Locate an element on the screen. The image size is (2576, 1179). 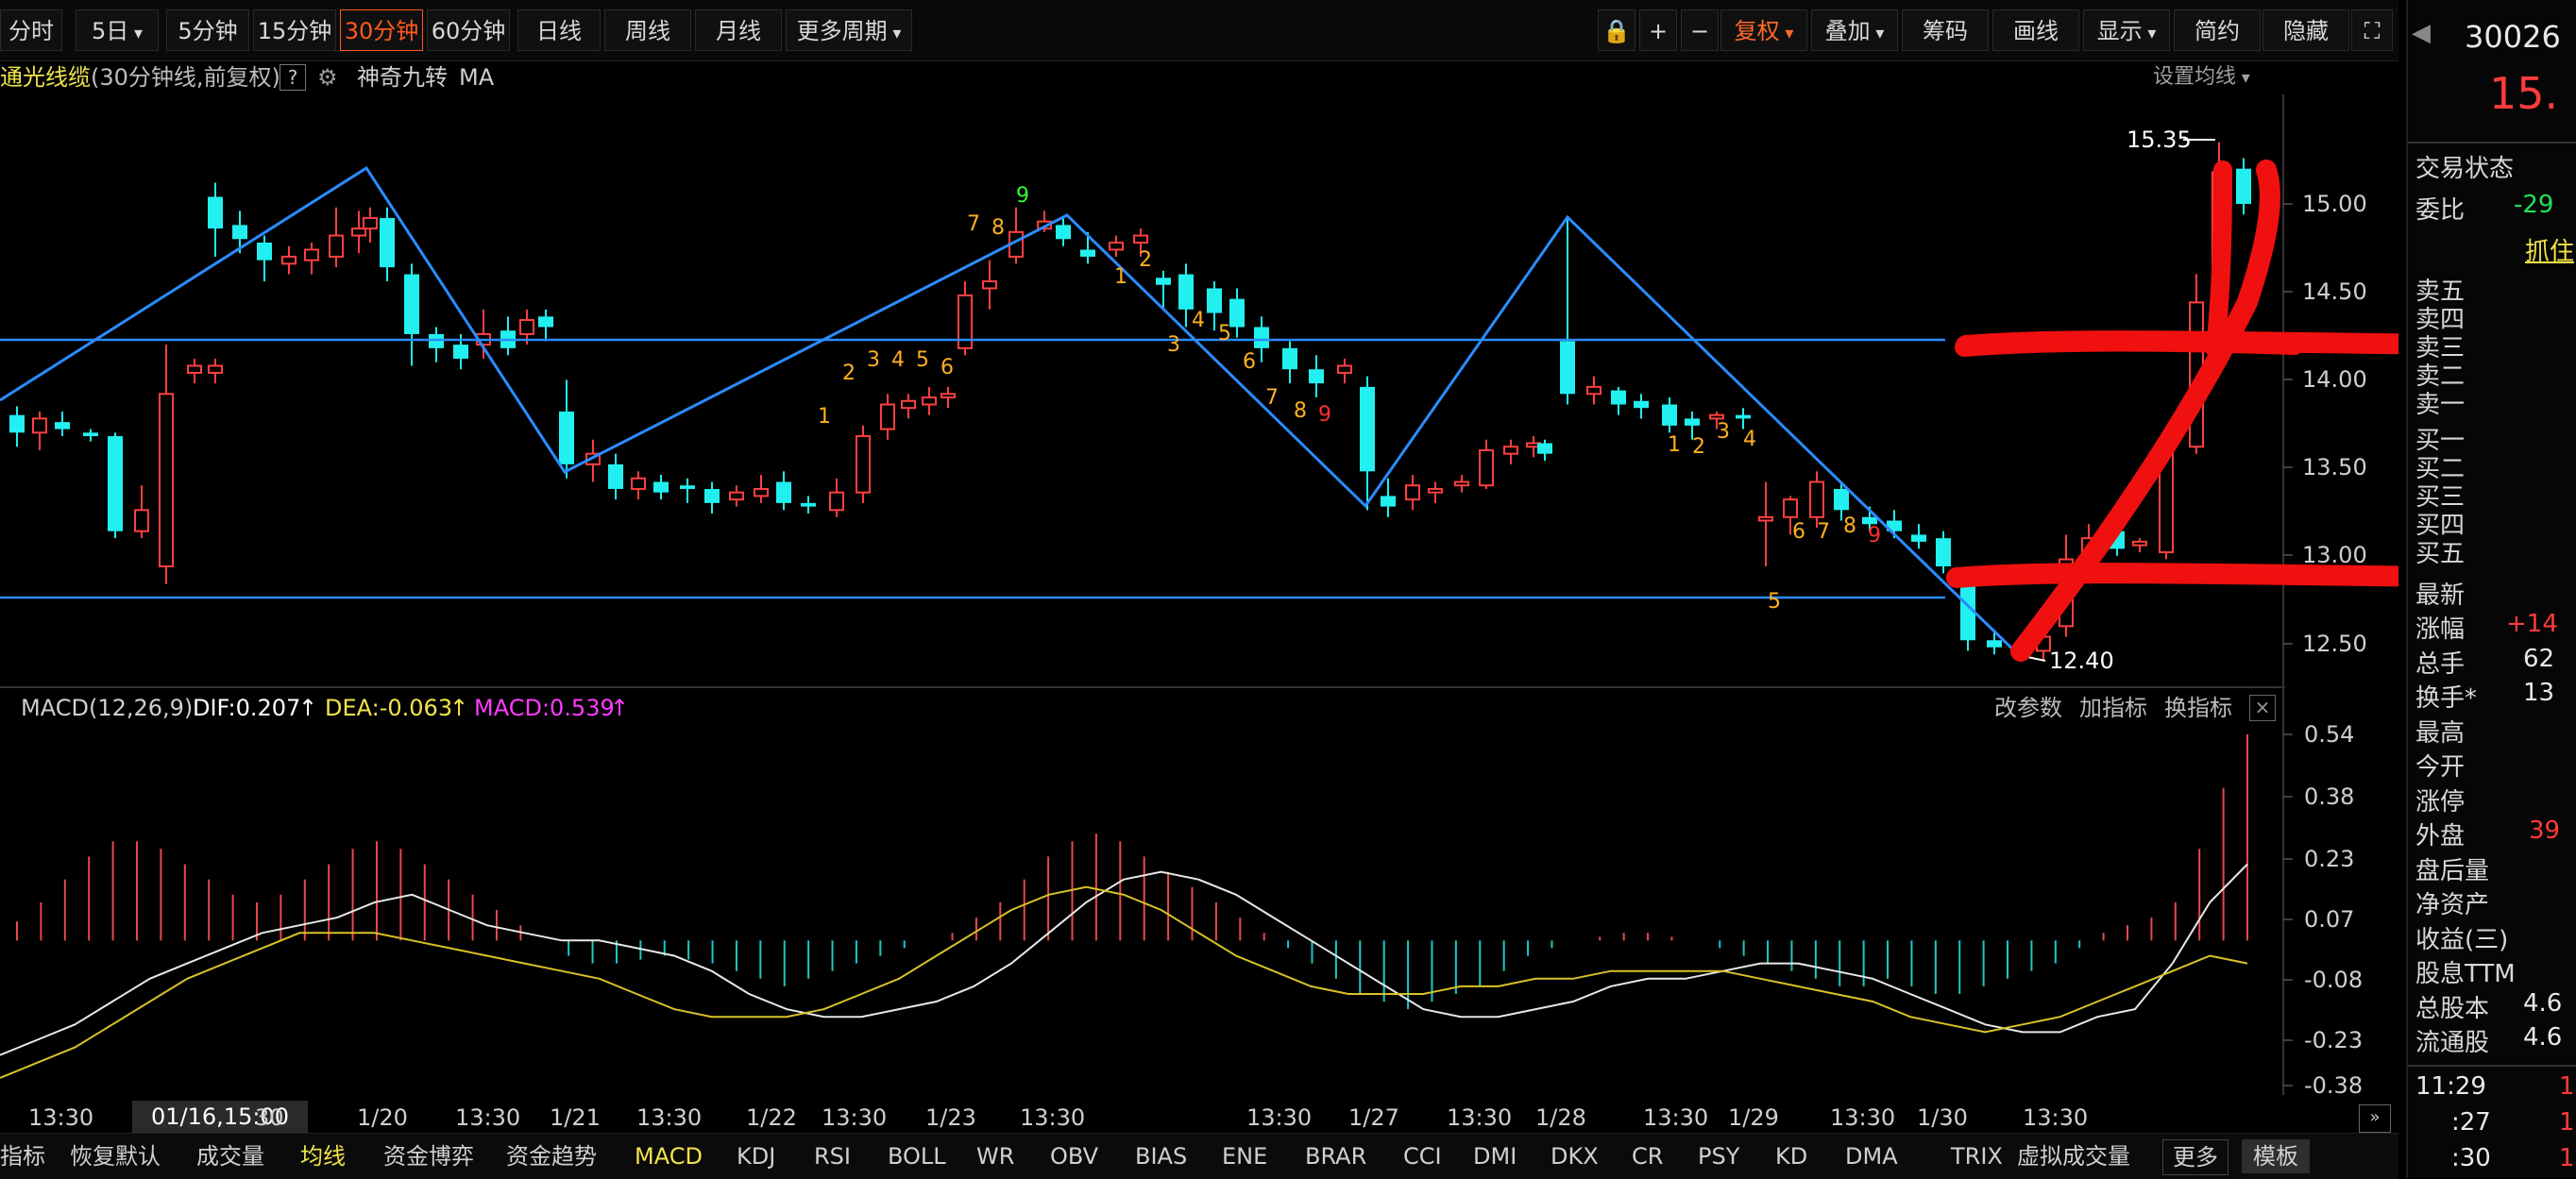
time-tick-label: 1/20 is located at coordinates (382, 1117).